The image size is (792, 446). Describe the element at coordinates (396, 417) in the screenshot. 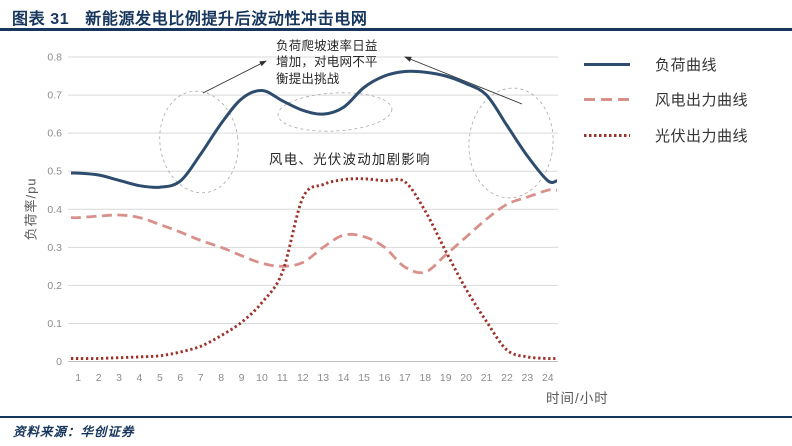

I see `footer-divider` at that location.